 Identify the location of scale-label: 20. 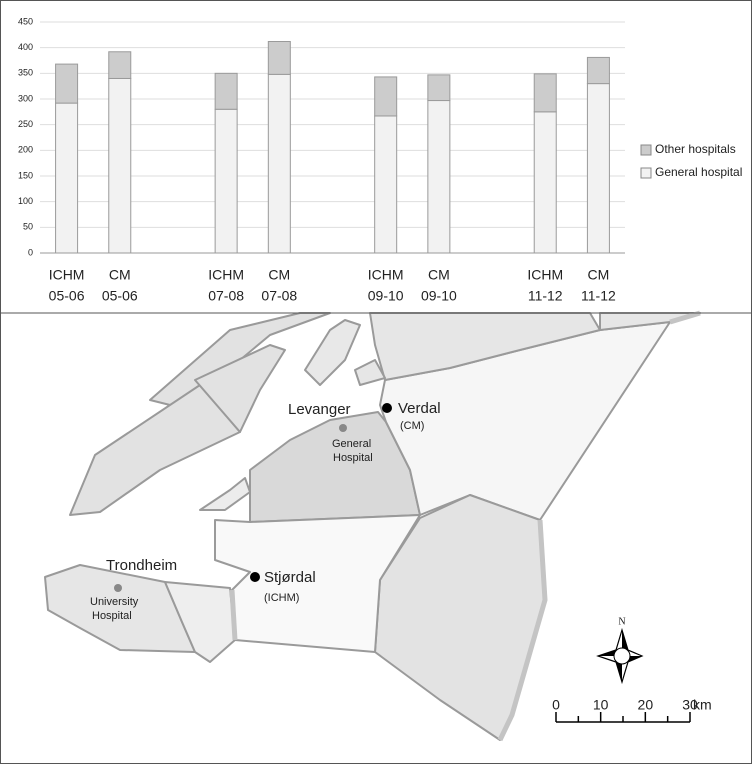
(646, 705).